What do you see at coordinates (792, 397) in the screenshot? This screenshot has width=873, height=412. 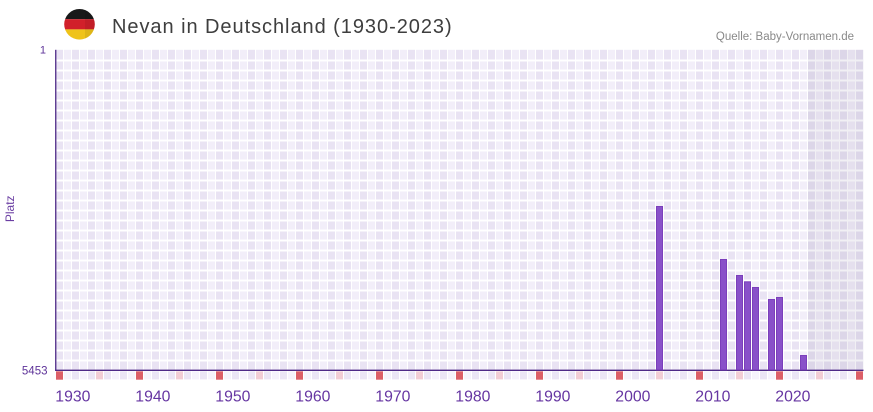 I see `svg-text: 2020` at bounding box center [792, 397].